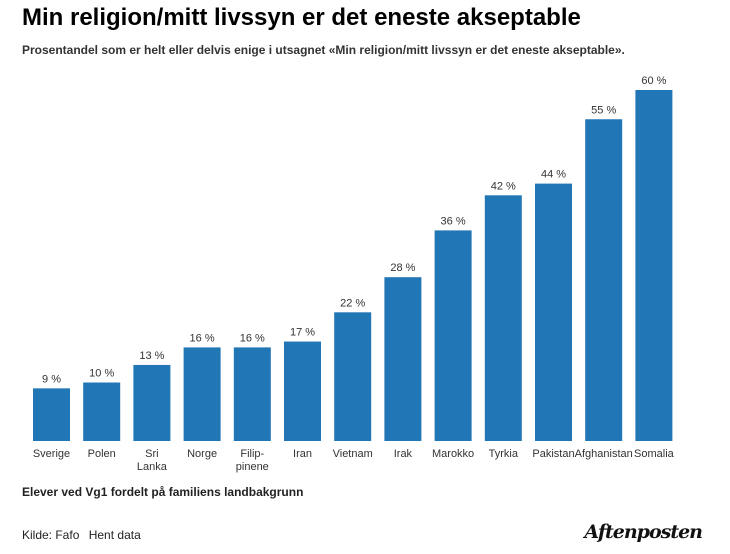 This screenshot has width=730, height=554. Describe the element at coordinates (252, 338) in the screenshot. I see `data-label-4: 16 %` at that location.